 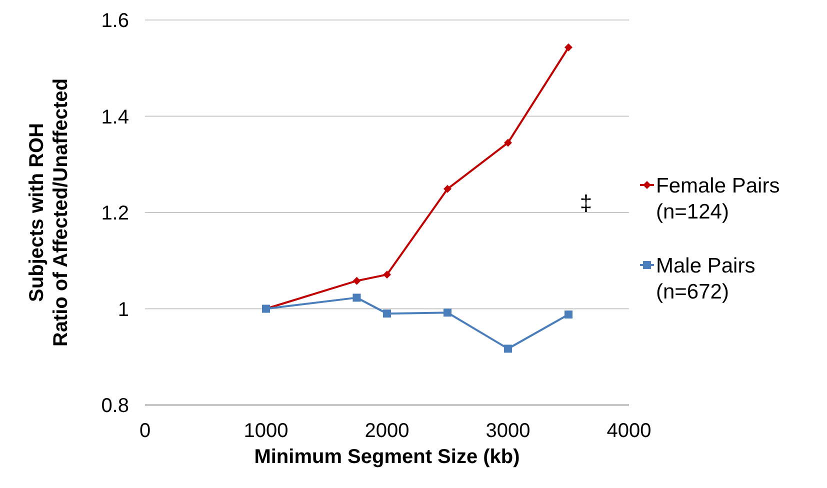 I want to click on y-tick-label: 0.8, so click(x=115, y=406).